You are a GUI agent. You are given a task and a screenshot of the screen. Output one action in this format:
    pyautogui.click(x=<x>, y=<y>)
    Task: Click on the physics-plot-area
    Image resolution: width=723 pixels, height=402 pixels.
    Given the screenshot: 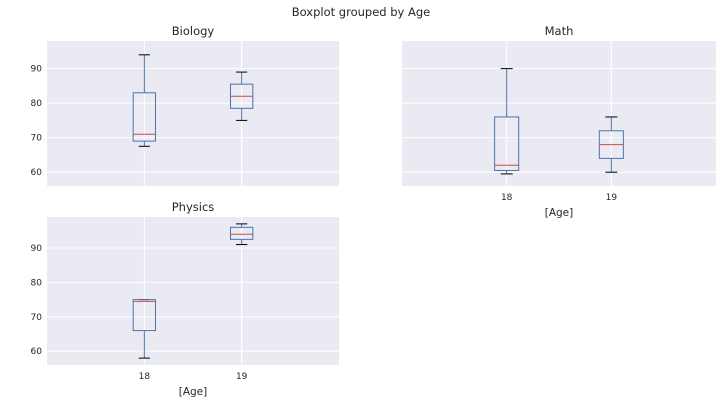 What is the action you would take?
    pyautogui.click(x=193, y=291)
    